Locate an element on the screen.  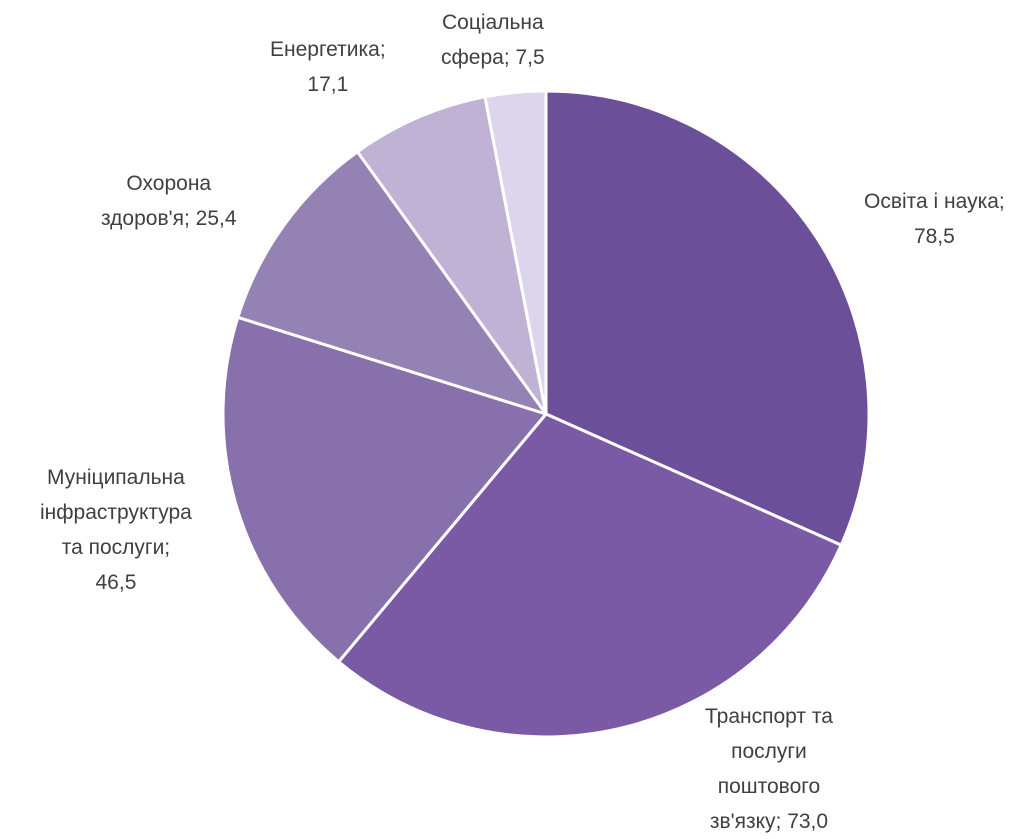
data-label-6: Соціальна сфера; 7,5 is located at coordinates (493, 40).